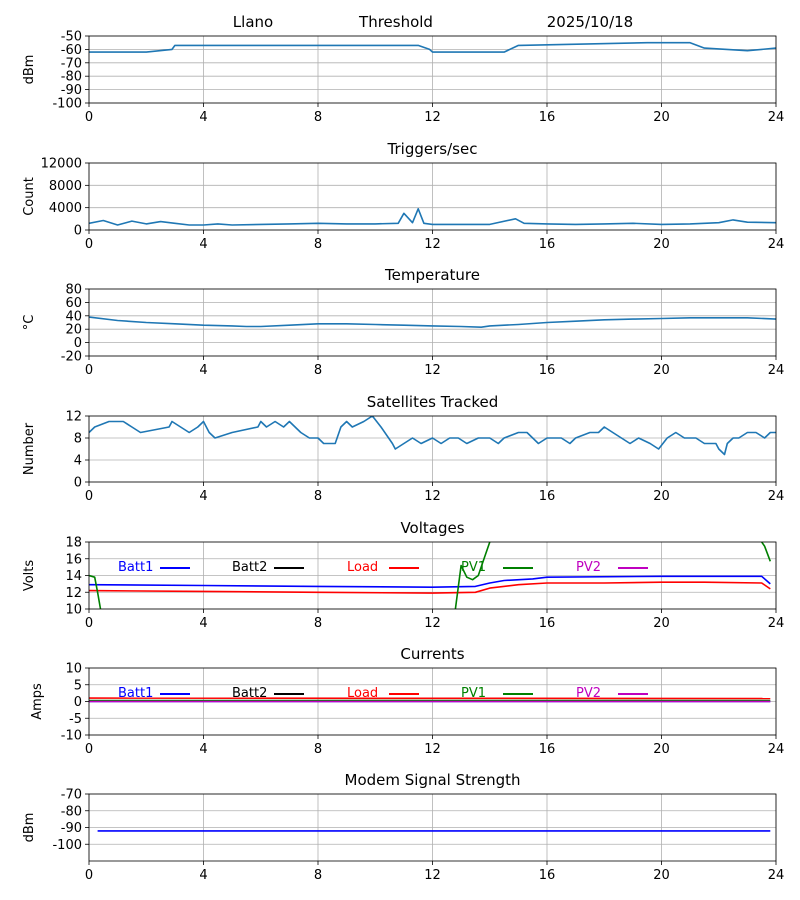  Describe the element at coordinates (75, 719) in the screenshot. I see `y-tick-label: -5` at that location.